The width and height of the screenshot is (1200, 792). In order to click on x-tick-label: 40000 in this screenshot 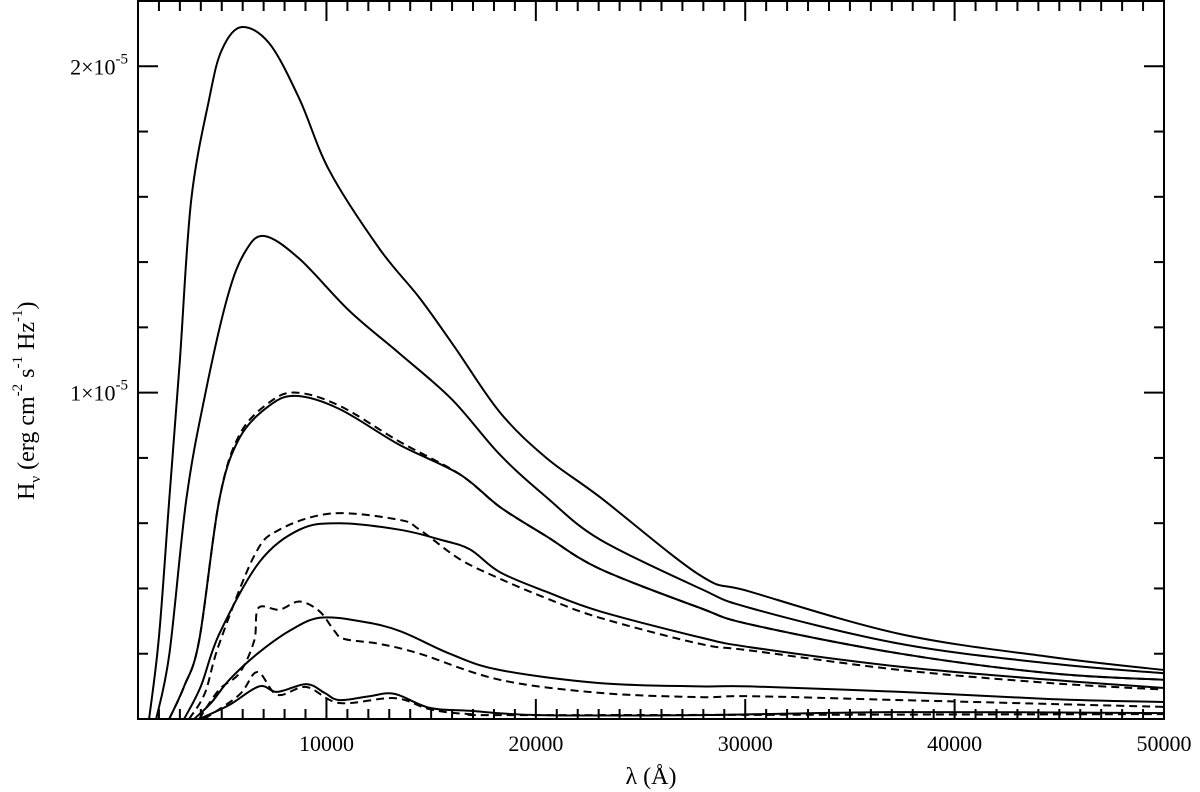, I will do `click(954, 743)`.